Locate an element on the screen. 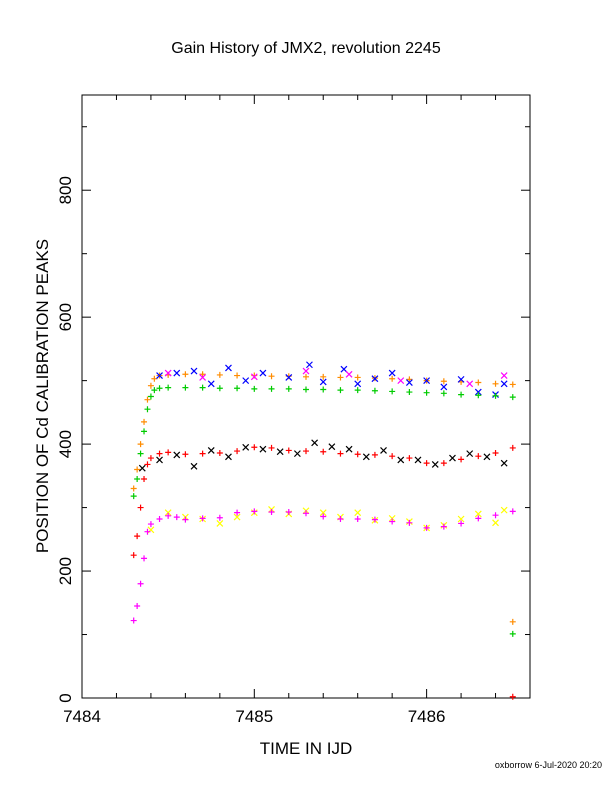  y-tick-label: 800 is located at coordinates (65, 190).